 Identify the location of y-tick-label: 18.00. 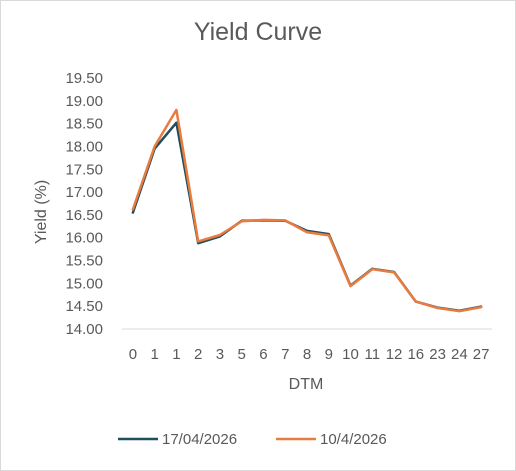
(84, 146).